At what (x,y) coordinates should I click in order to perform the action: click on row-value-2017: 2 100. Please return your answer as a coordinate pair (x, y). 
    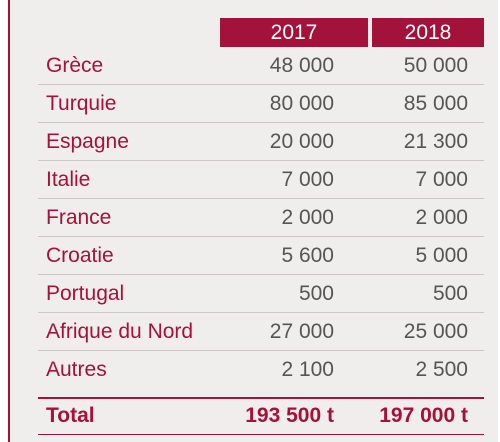
    Looking at the image, I should click on (307, 369).